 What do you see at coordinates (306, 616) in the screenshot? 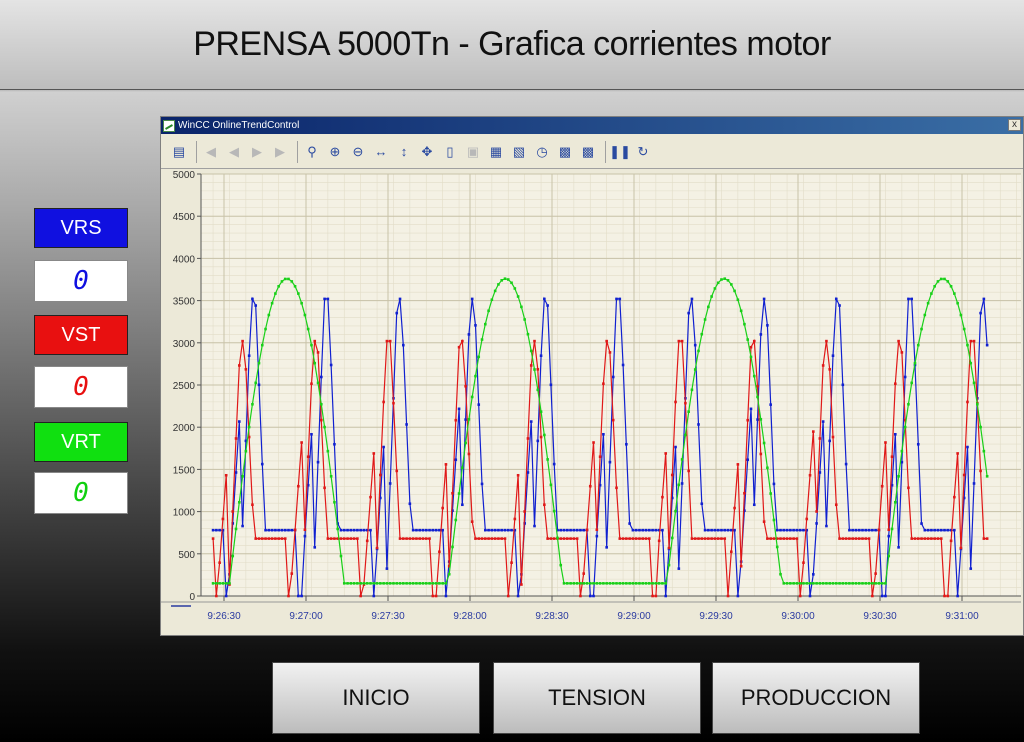
I see `x-tick-label: 9:27:00` at bounding box center [306, 616].